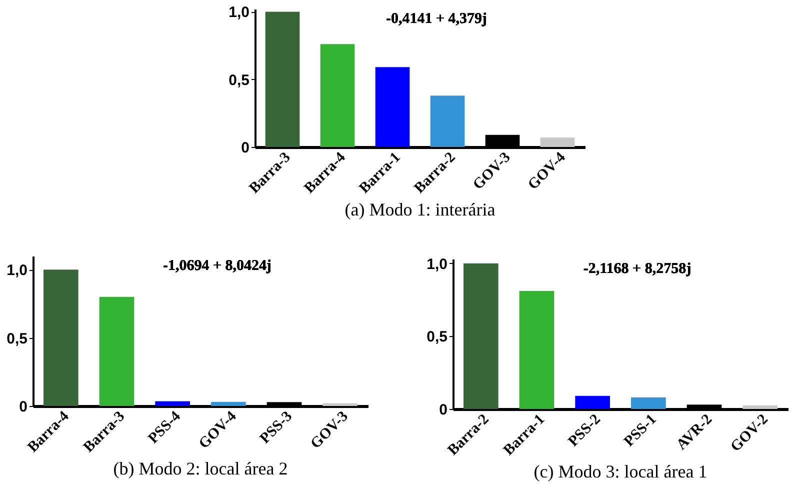 The width and height of the screenshot is (801, 495). What do you see at coordinates (217, 266) in the screenshot?
I see `annotation: -1,0694 + 8,0424j` at bounding box center [217, 266].